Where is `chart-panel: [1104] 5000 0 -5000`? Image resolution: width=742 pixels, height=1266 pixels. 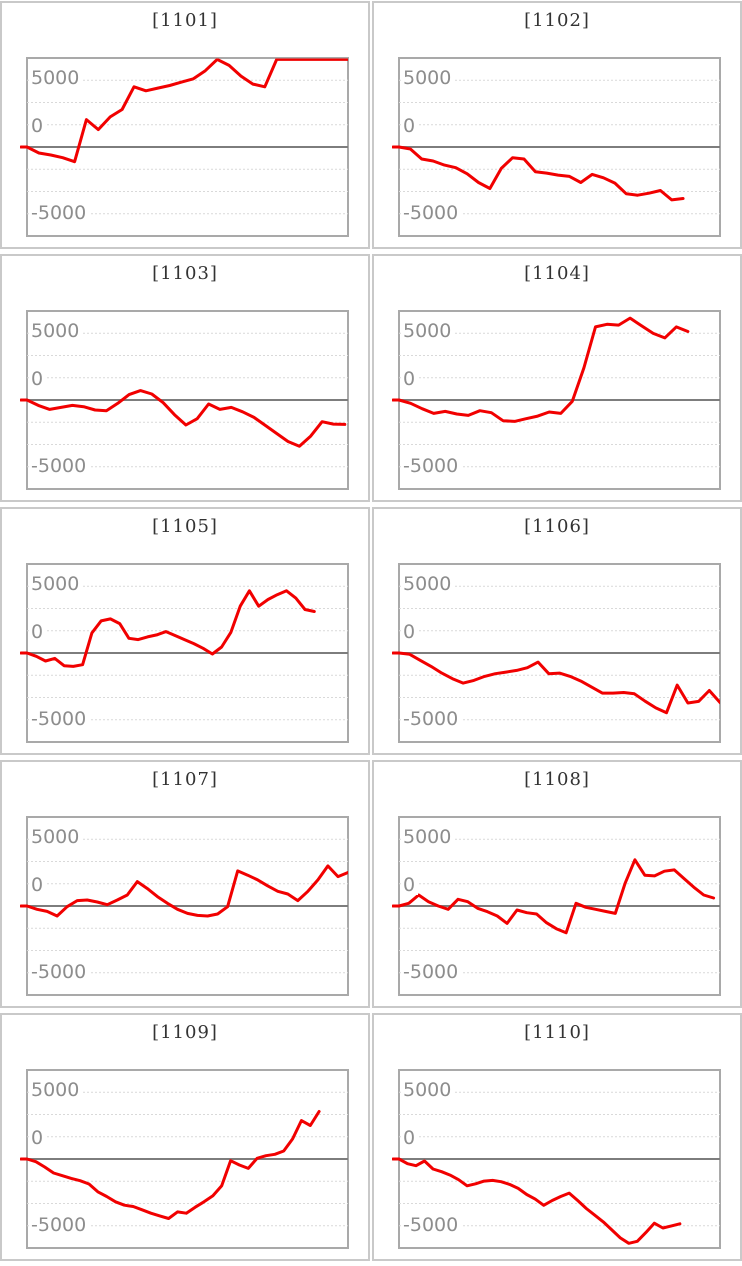 chart-panel: [1104] 5000 0 -5000 is located at coordinates (557, 378).